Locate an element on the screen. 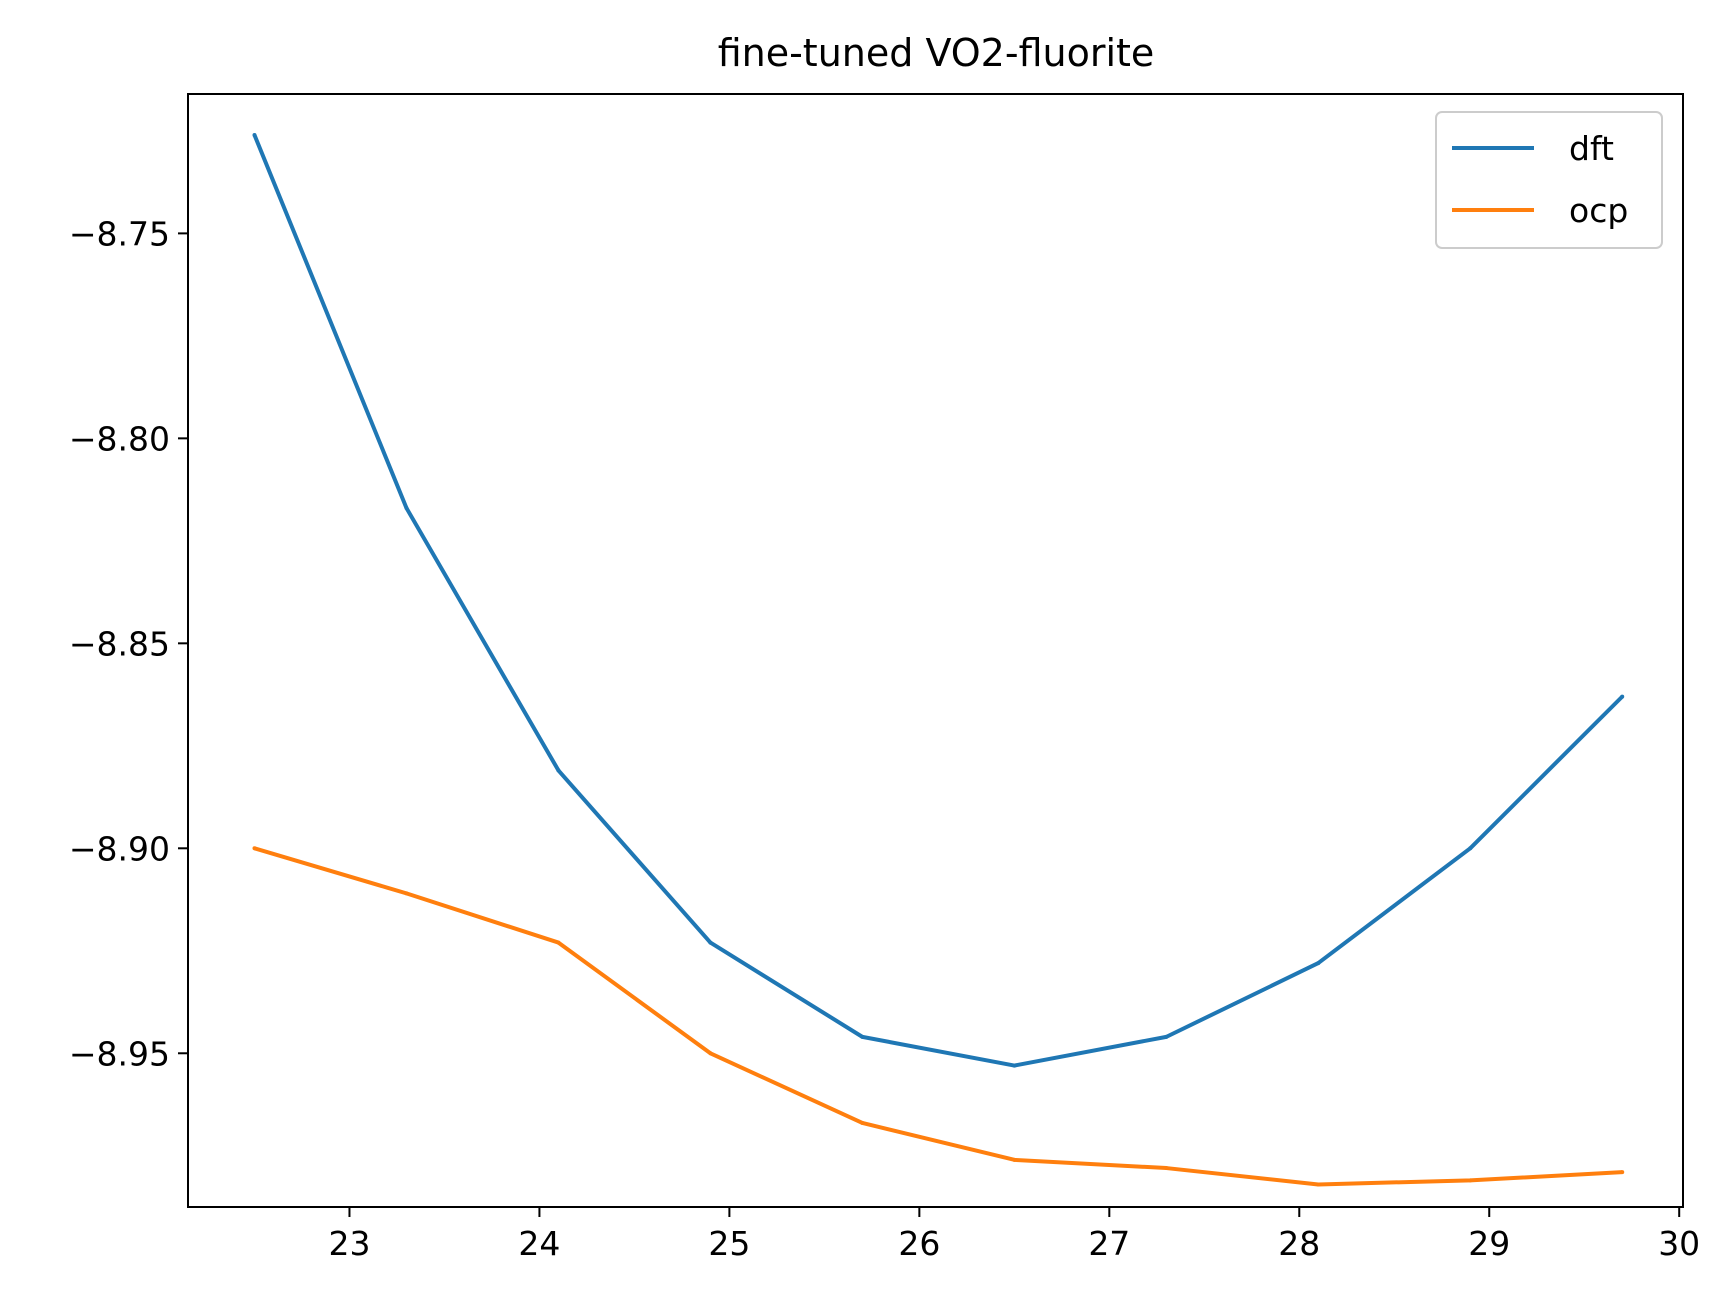  y-tick-label: −8.85 is located at coordinates (119, 643).